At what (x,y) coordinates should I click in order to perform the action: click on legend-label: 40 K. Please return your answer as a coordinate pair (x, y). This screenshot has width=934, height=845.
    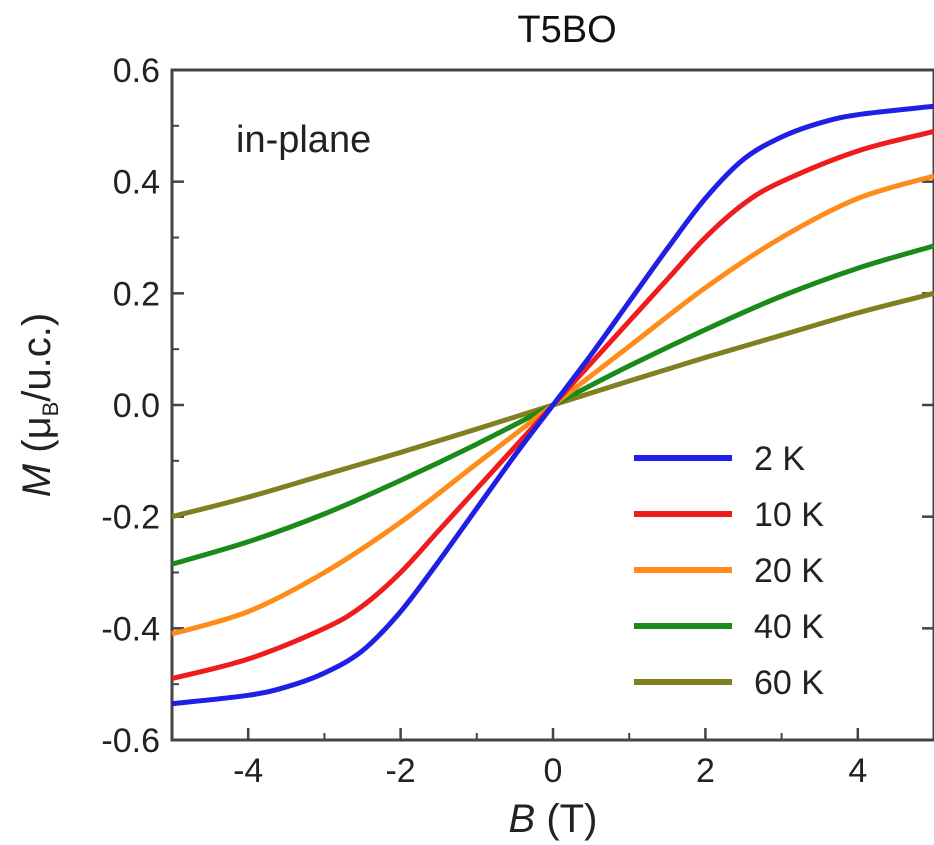
    Looking at the image, I should click on (789, 627).